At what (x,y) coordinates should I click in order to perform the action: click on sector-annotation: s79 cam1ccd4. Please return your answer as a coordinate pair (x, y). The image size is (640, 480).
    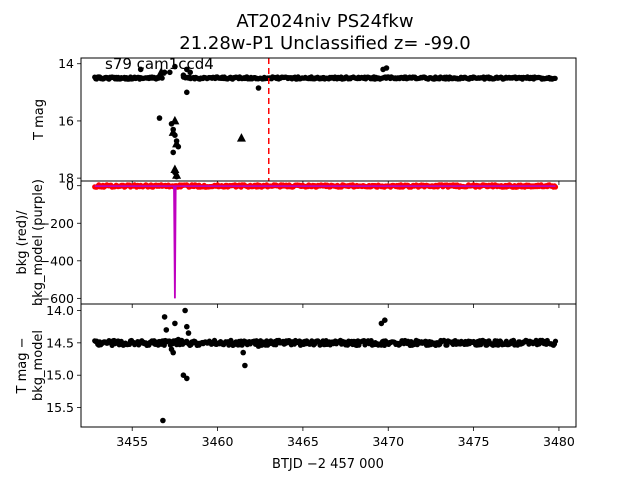
    Looking at the image, I should click on (159, 64).